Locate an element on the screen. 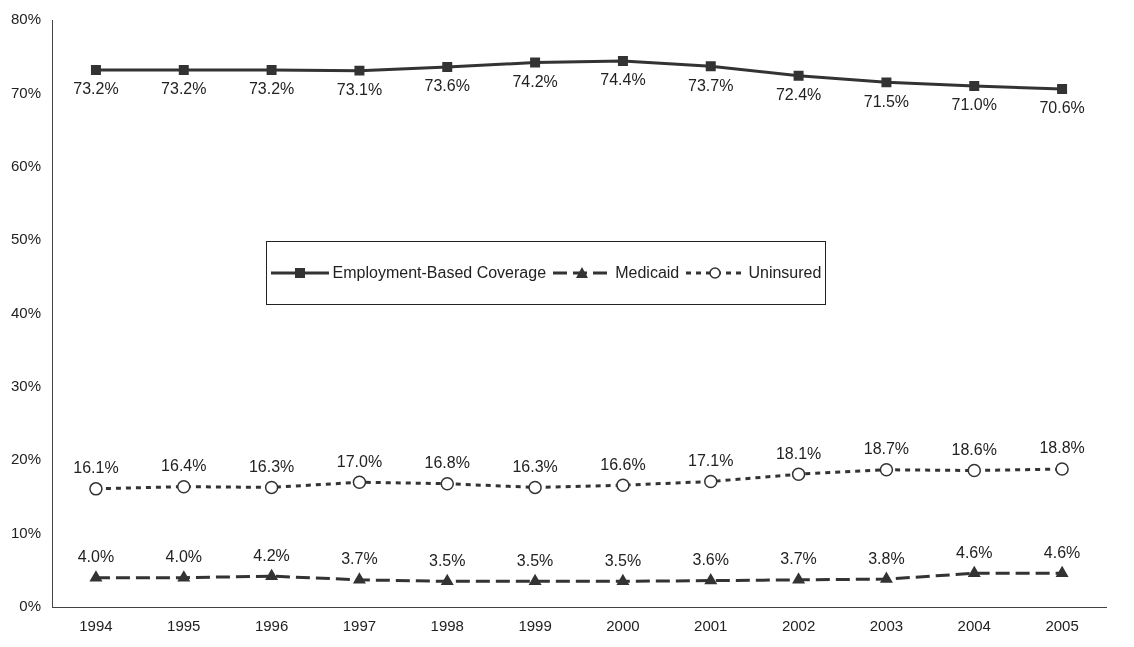 The width and height of the screenshot is (1134, 647). data-label: 73.1% is located at coordinates (359, 90).